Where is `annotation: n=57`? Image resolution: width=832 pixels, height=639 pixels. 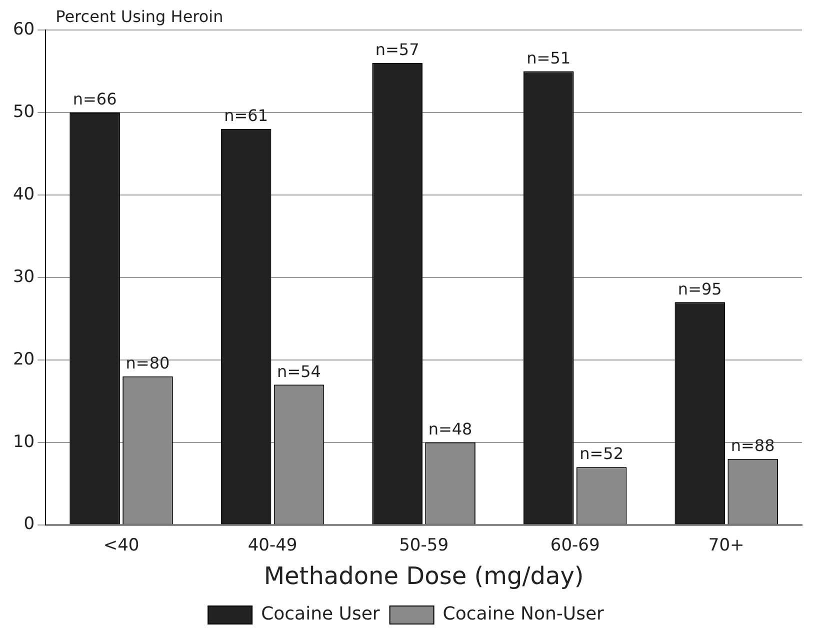
annotation: n=57 is located at coordinates (397, 50).